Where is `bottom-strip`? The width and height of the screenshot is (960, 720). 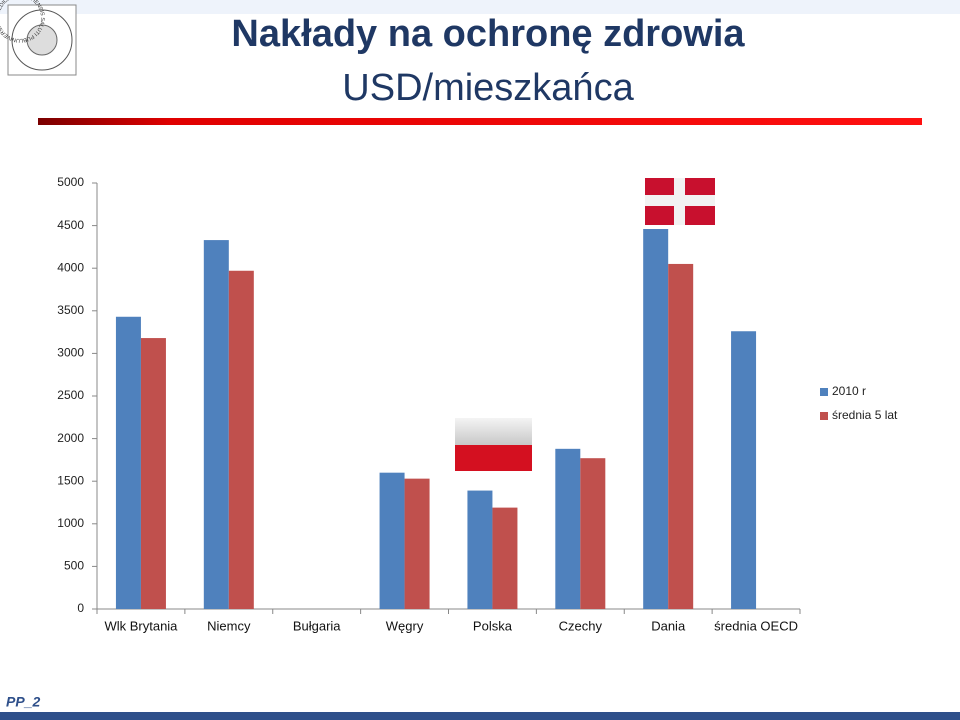
bottom-strip is located at coordinates (480, 716).